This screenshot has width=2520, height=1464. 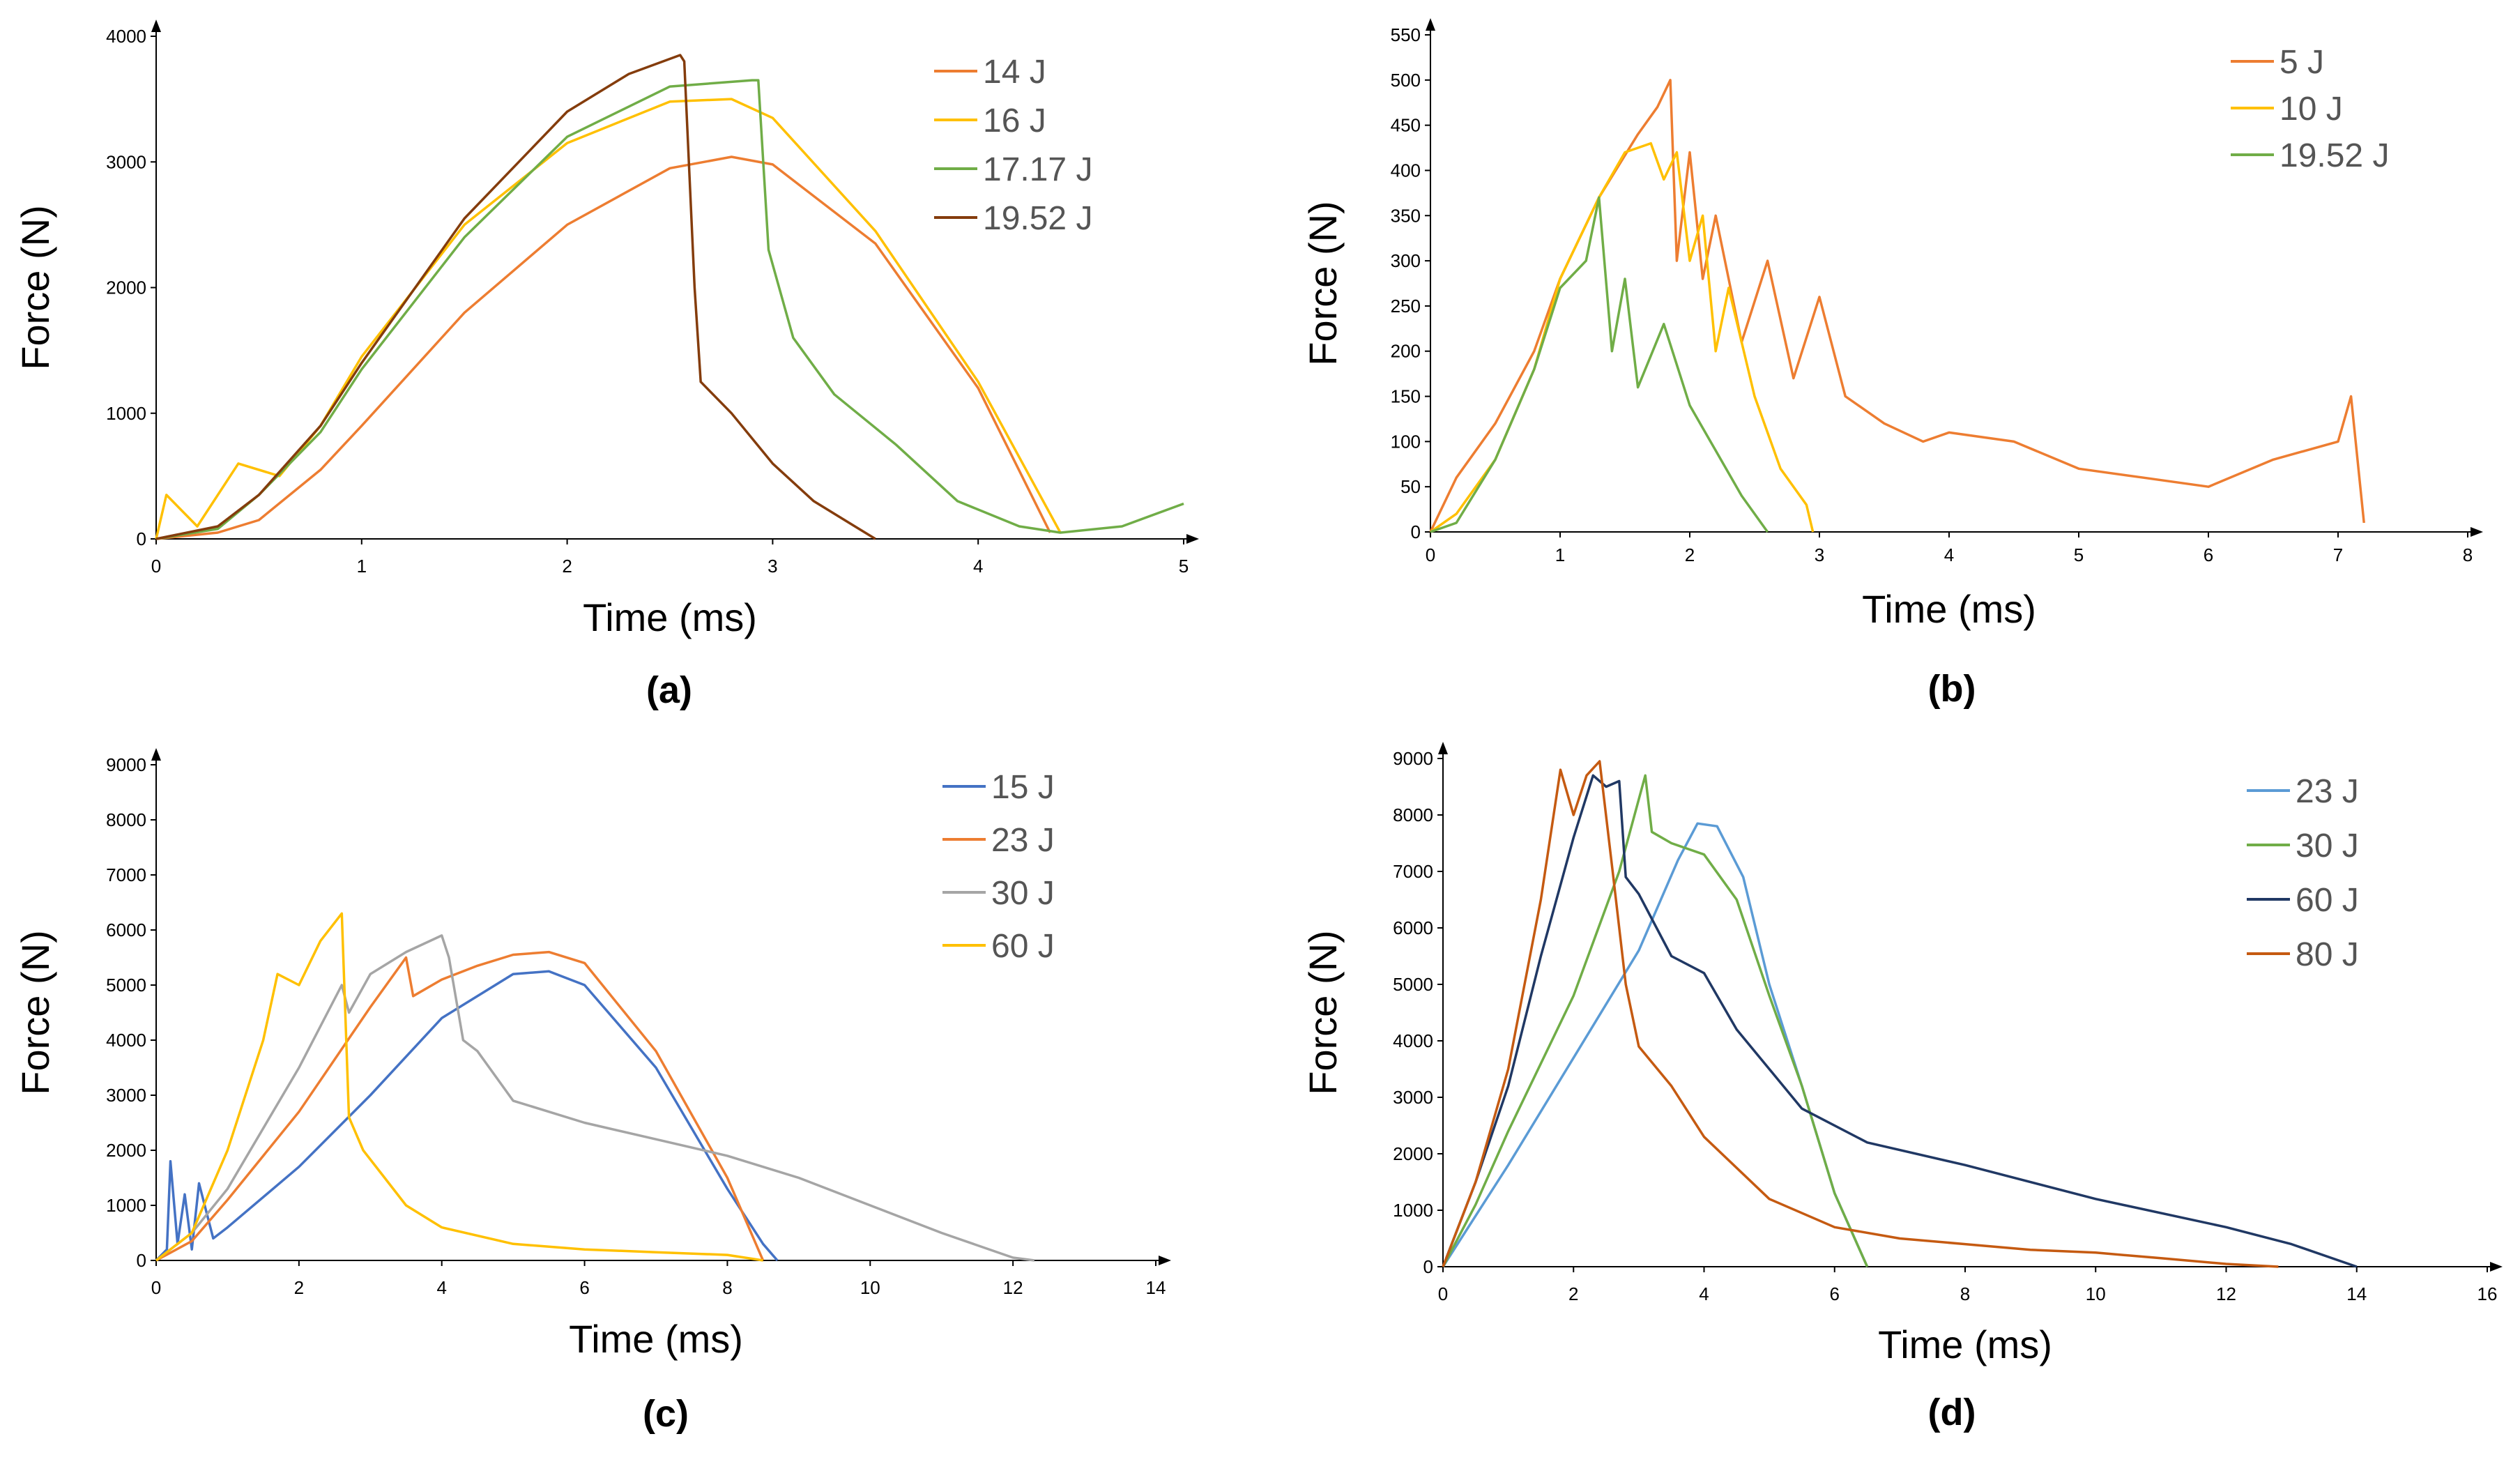 I want to click on legend-label: 17.17 J, so click(x=1037, y=169).